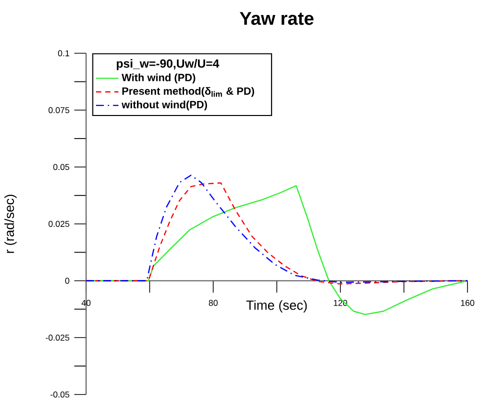 The height and width of the screenshot is (404, 479). I want to click on x-tick-label: 160, so click(467, 303).